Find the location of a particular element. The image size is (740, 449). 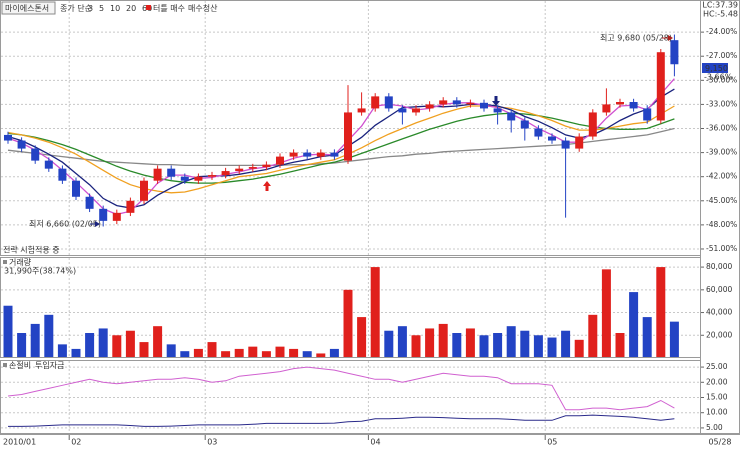

indicator-tick-label: 20.00 is located at coordinates (717, 381).